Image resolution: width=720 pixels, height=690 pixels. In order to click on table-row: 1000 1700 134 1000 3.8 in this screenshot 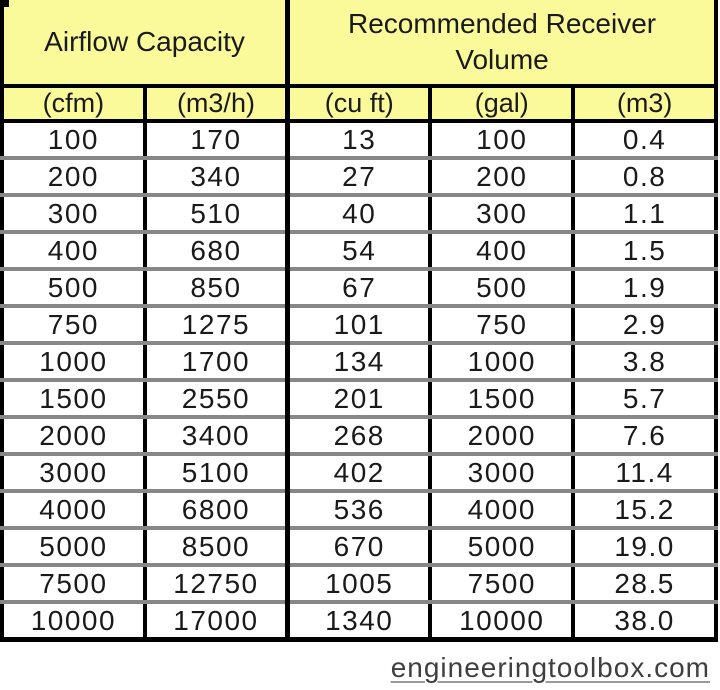, I will do `click(359, 362)`.